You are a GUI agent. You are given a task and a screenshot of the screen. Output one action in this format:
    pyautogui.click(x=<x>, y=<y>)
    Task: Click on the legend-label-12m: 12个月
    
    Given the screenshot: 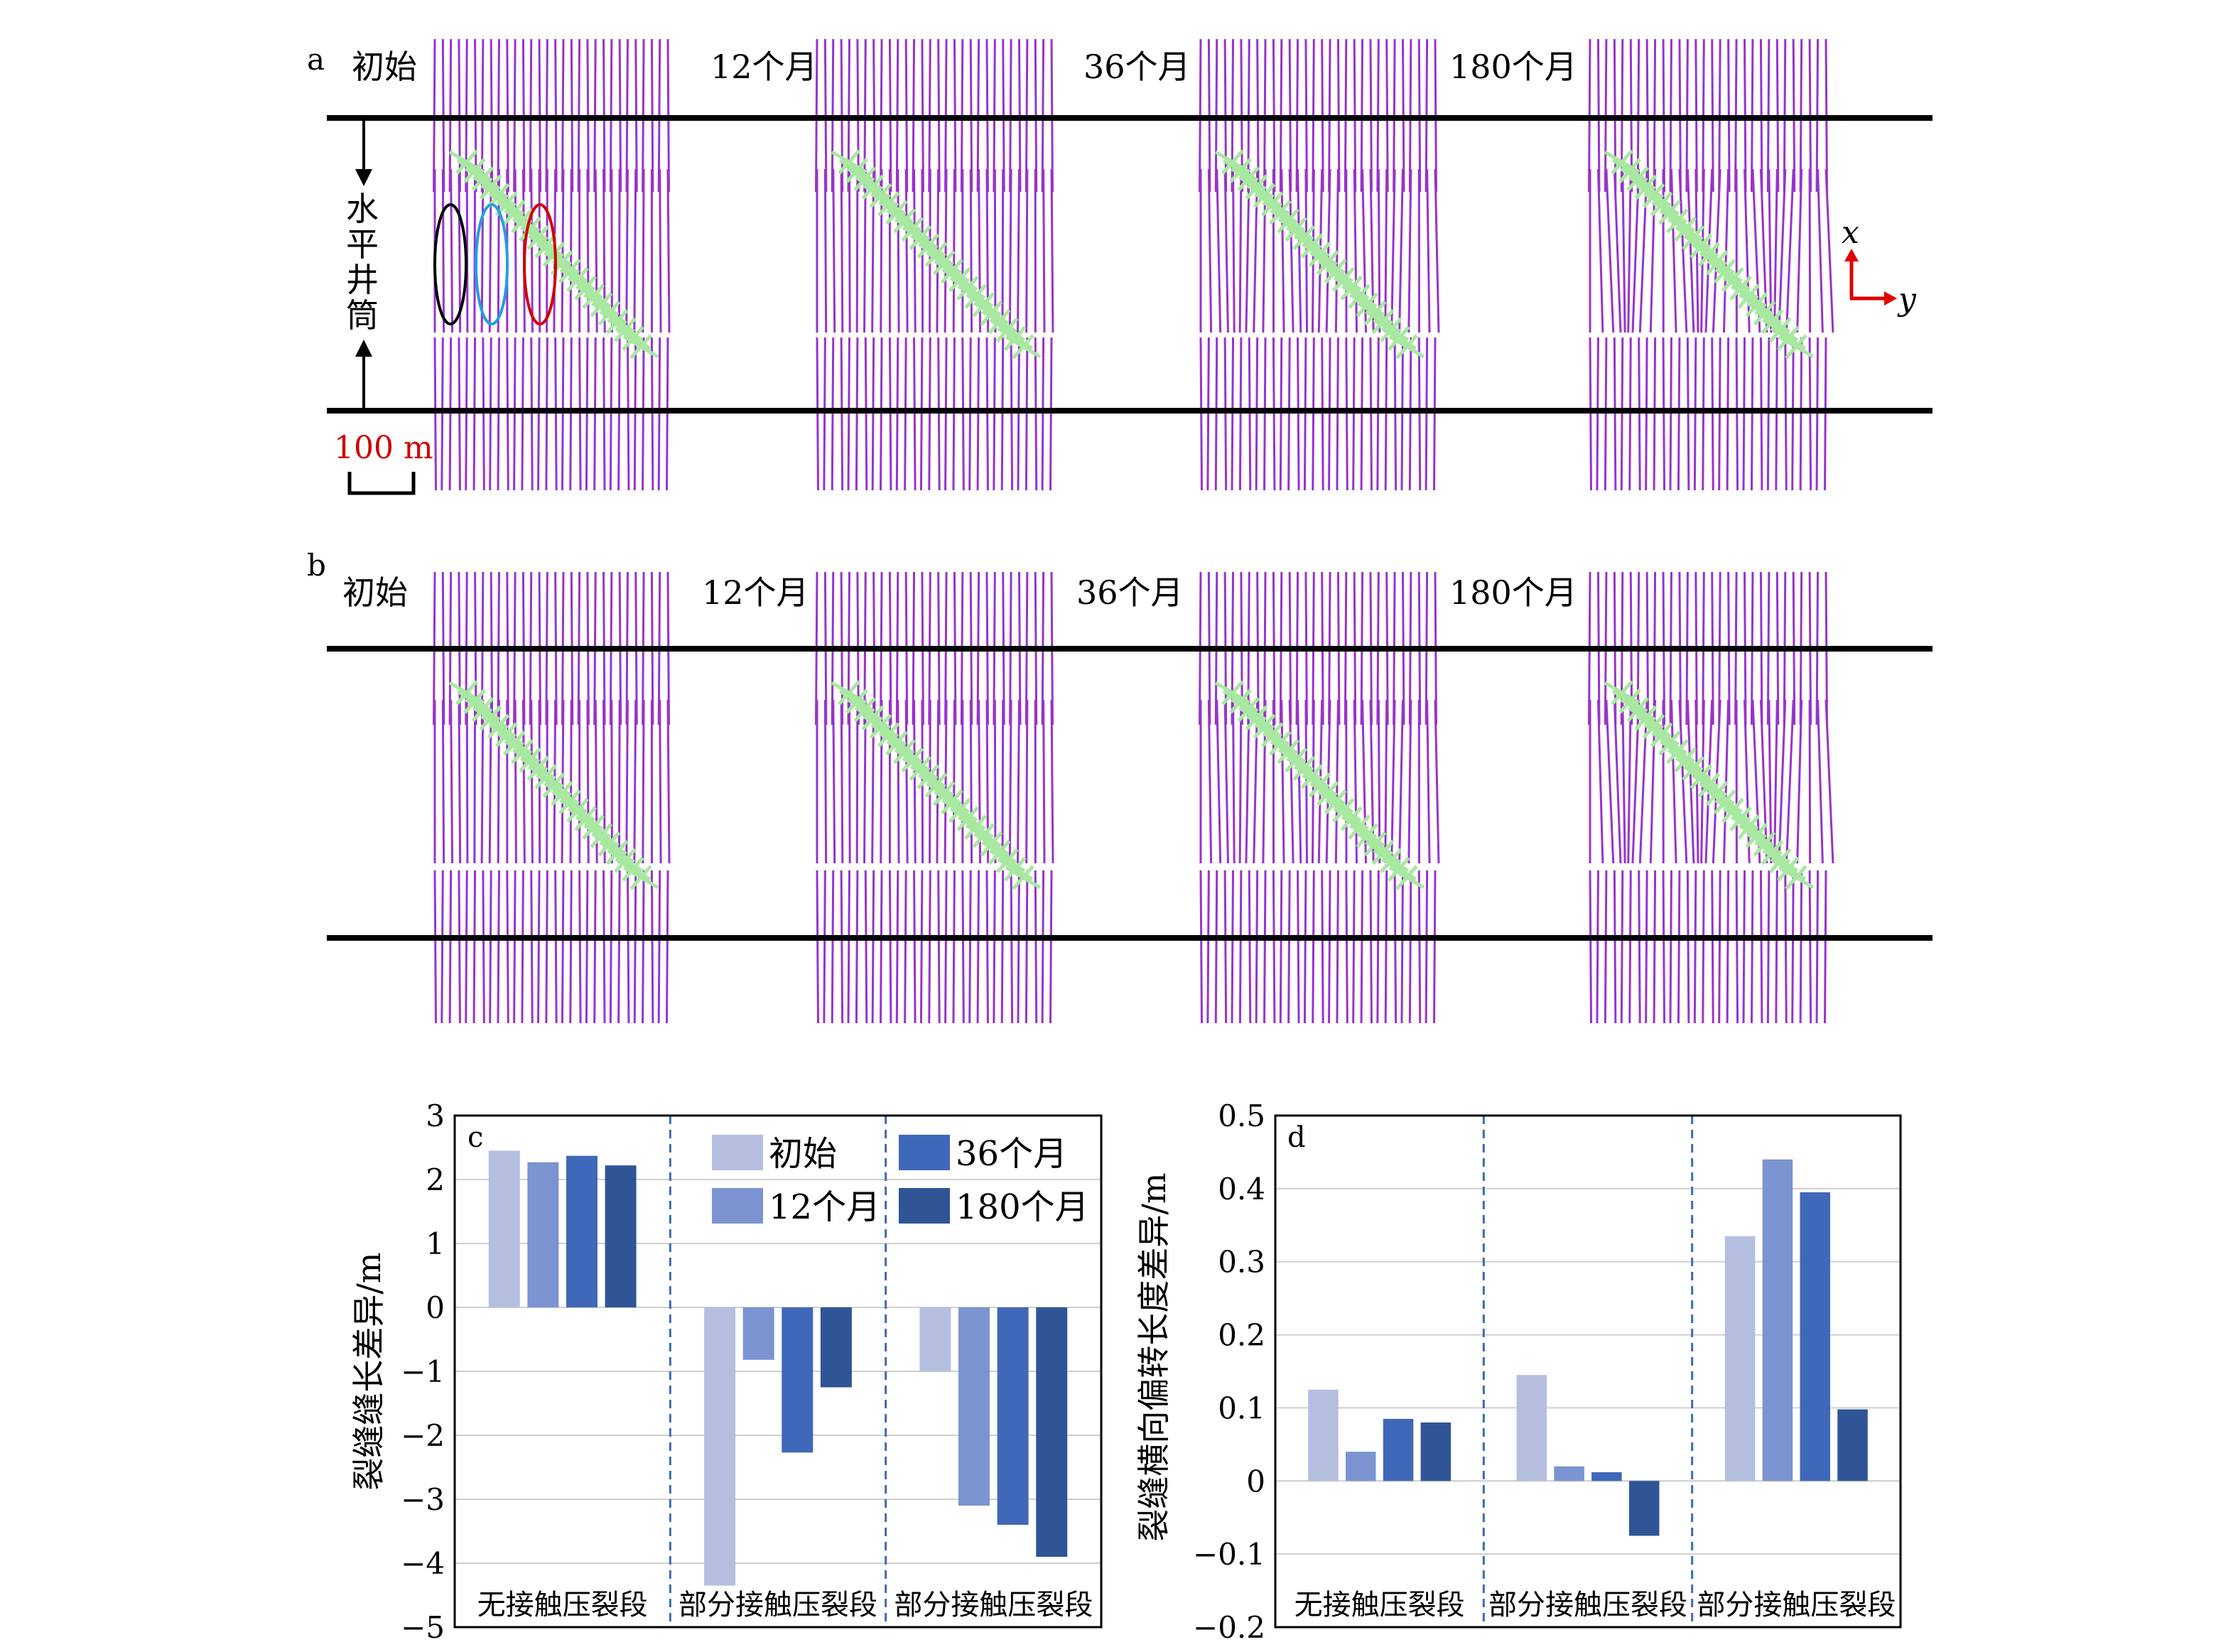 What is the action you would take?
    pyautogui.click(x=825, y=1207)
    